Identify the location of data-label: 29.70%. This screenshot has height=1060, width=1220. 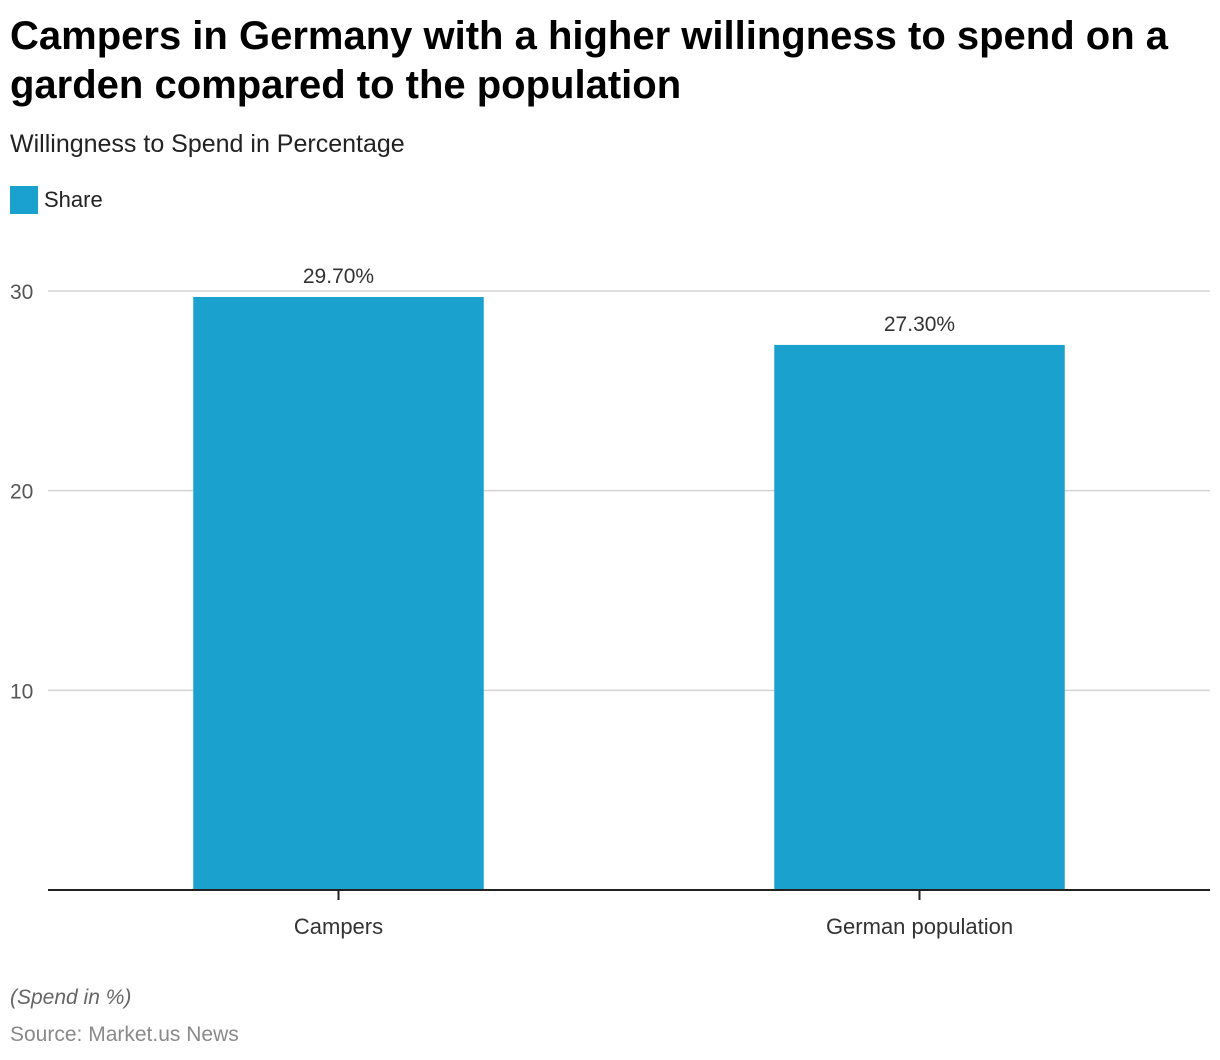
(338, 276).